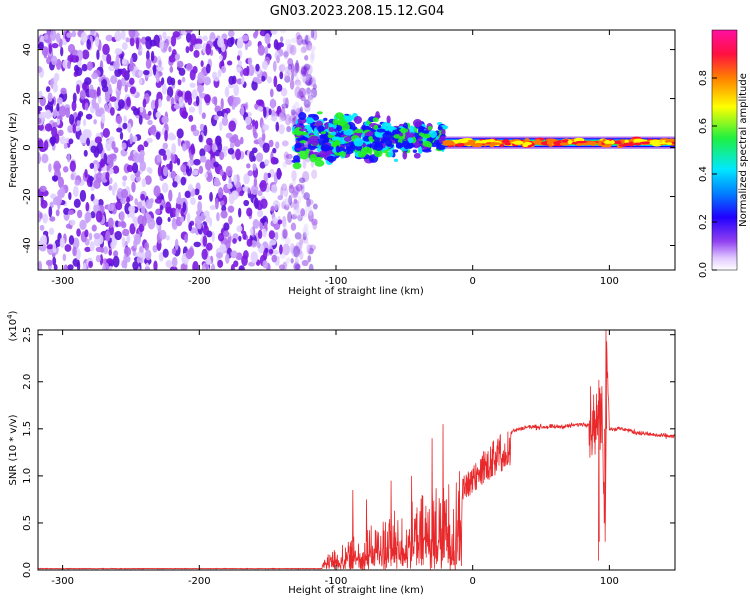 The height and width of the screenshot is (600, 750). I want to click on spectrogram-y-tick-label: 40, so click(27, 49).